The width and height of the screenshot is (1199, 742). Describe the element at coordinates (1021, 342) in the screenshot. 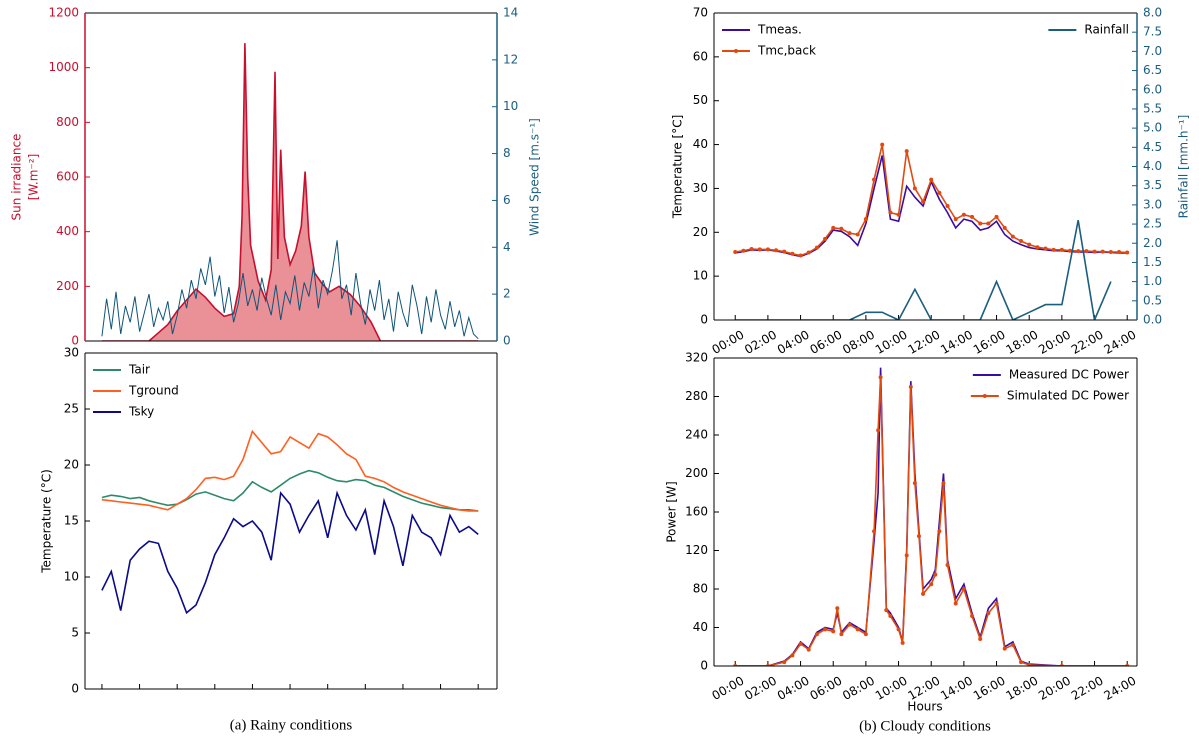

I see `x-tick-label: 18:00` at that location.